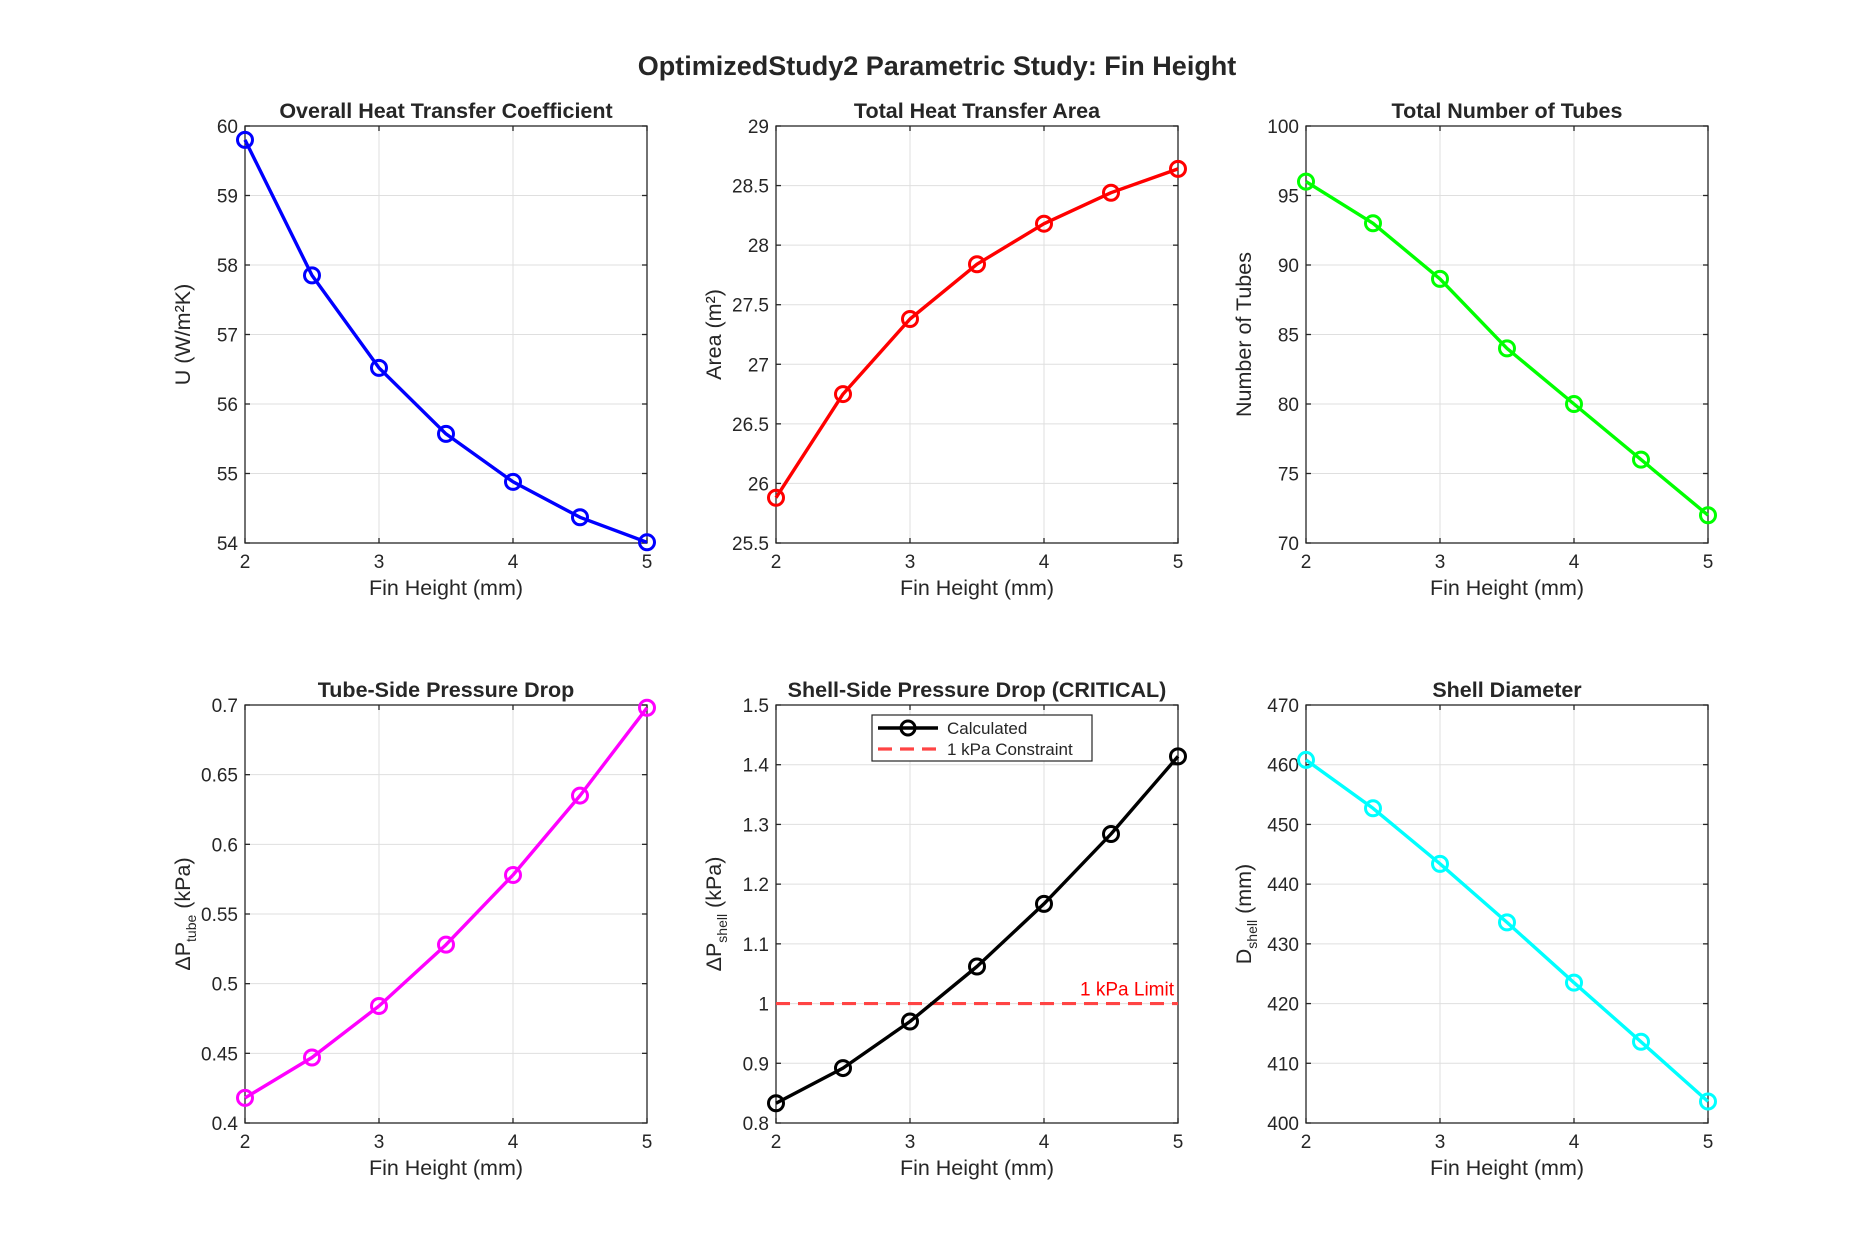  I want to click on y-tick-label: 26.5, so click(750, 425).